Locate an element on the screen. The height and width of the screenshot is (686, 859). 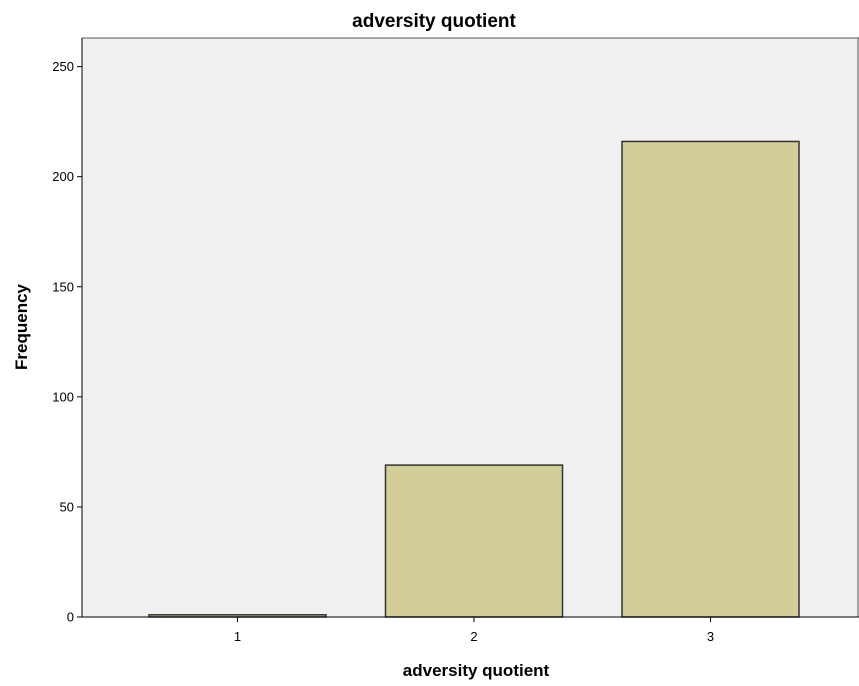
x-tick-label-2: 2 is located at coordinates (473, 636).